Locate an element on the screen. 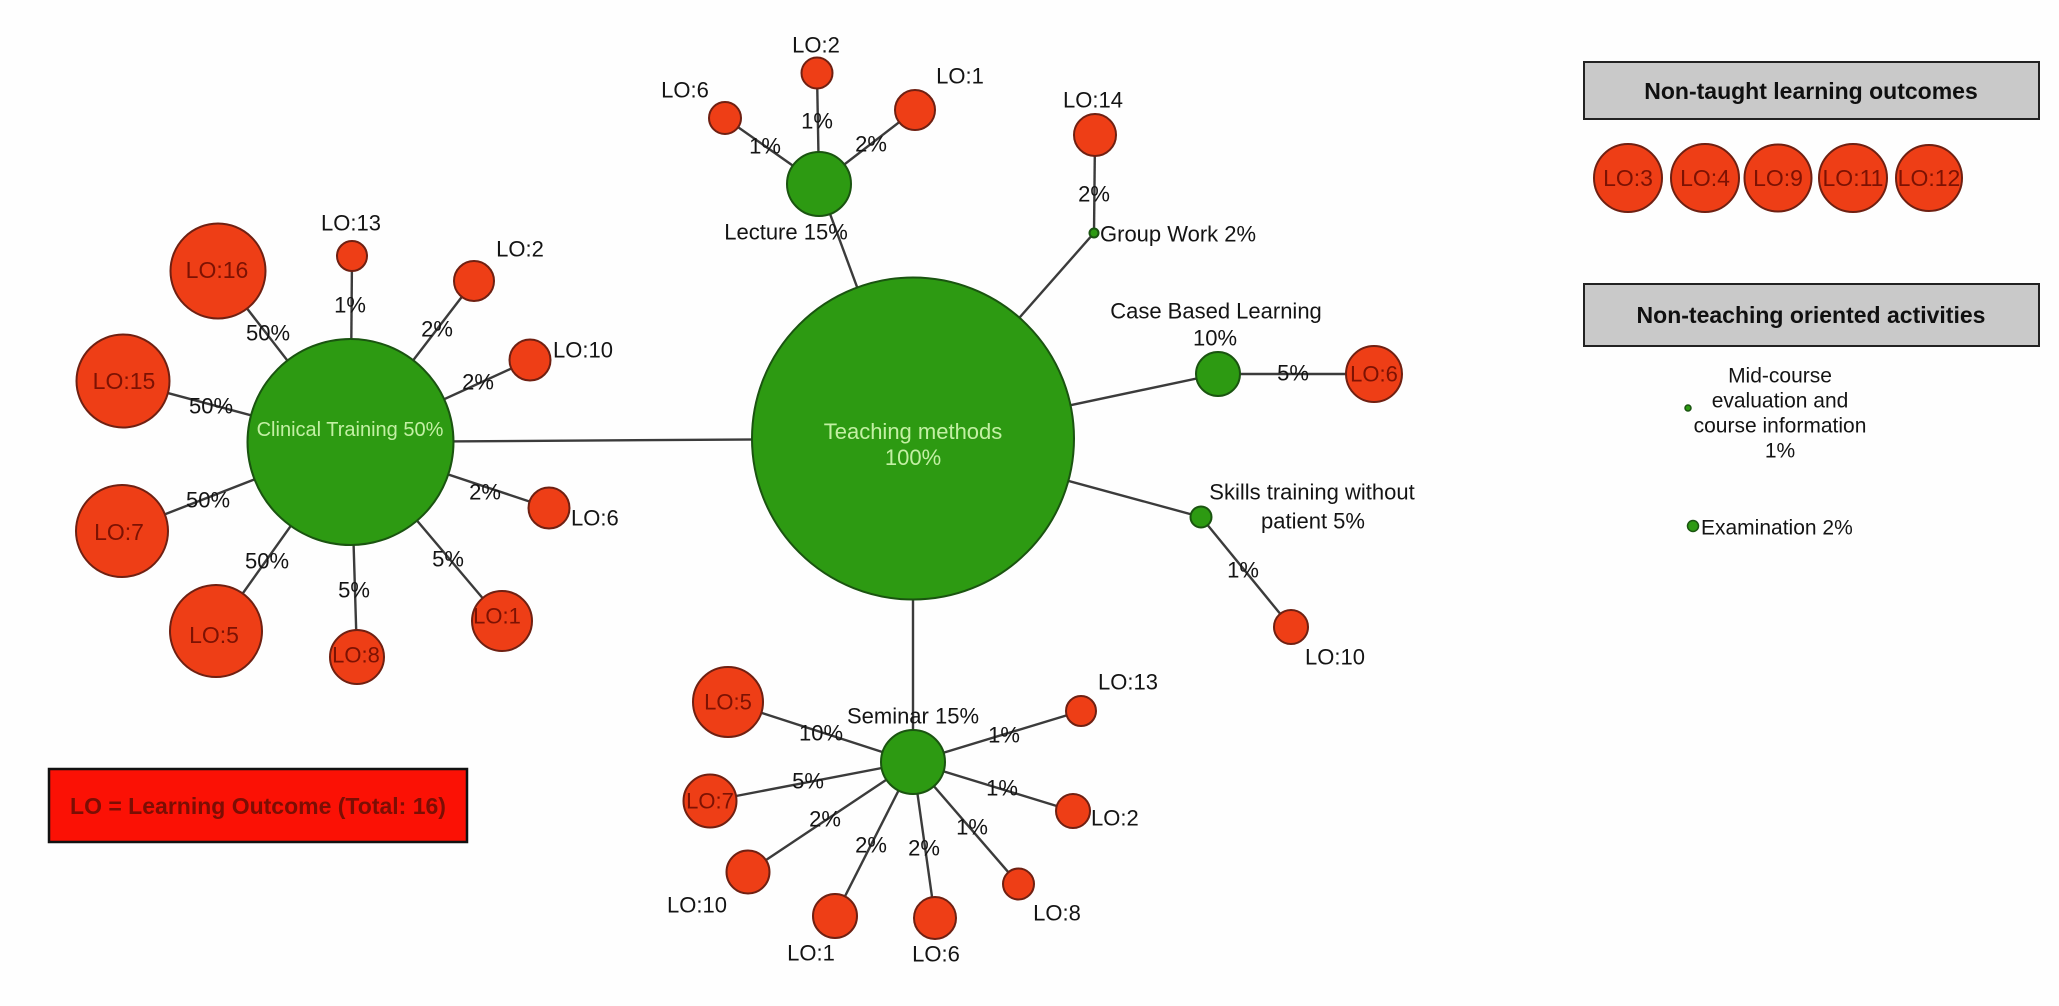 This screenshot has width=2059, height=1006. svg-text: Group Work 2% is located at coordinates (1178, 234).